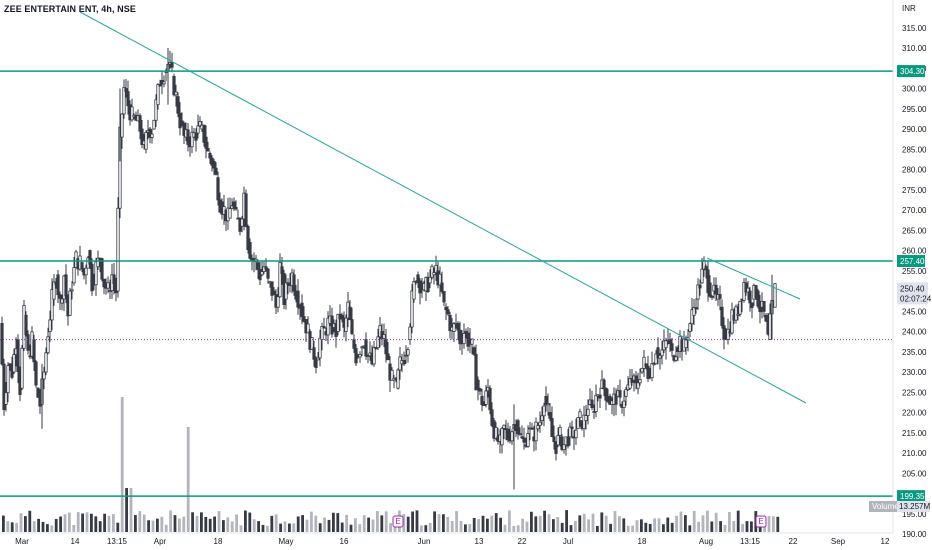  What do you see at coordinates (479, 541) in the screenshot?
I see `x-tick-label: 13` at bounding box center [479, 541].